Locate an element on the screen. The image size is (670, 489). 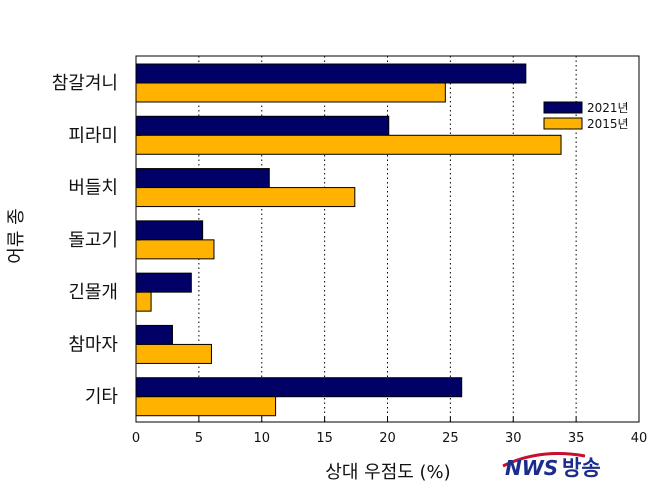
x-tick-label-40: 40 is located at coordinates (639, 438).